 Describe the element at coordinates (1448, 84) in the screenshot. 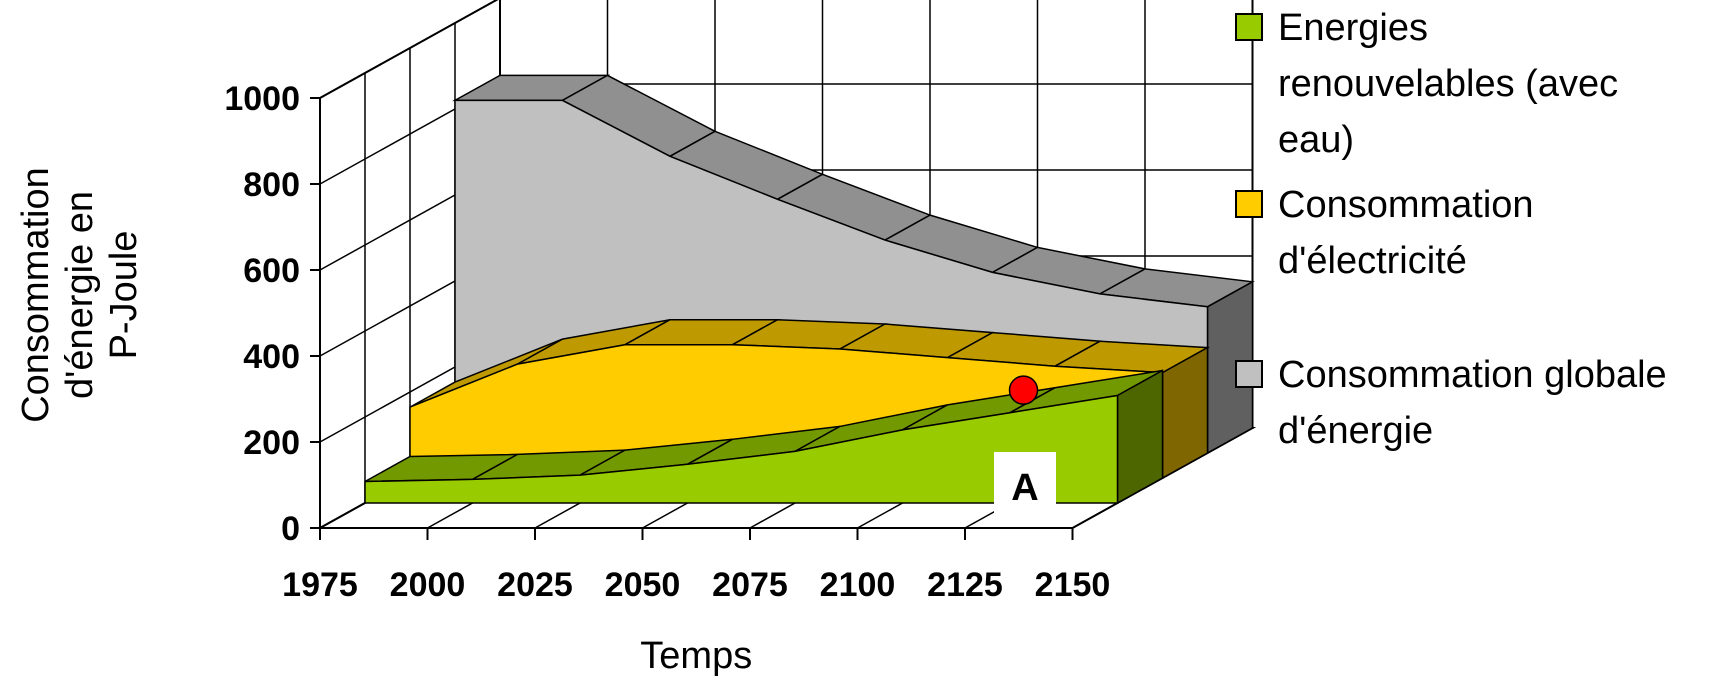

I see `legend-label: renouvelables (avec` at that location.